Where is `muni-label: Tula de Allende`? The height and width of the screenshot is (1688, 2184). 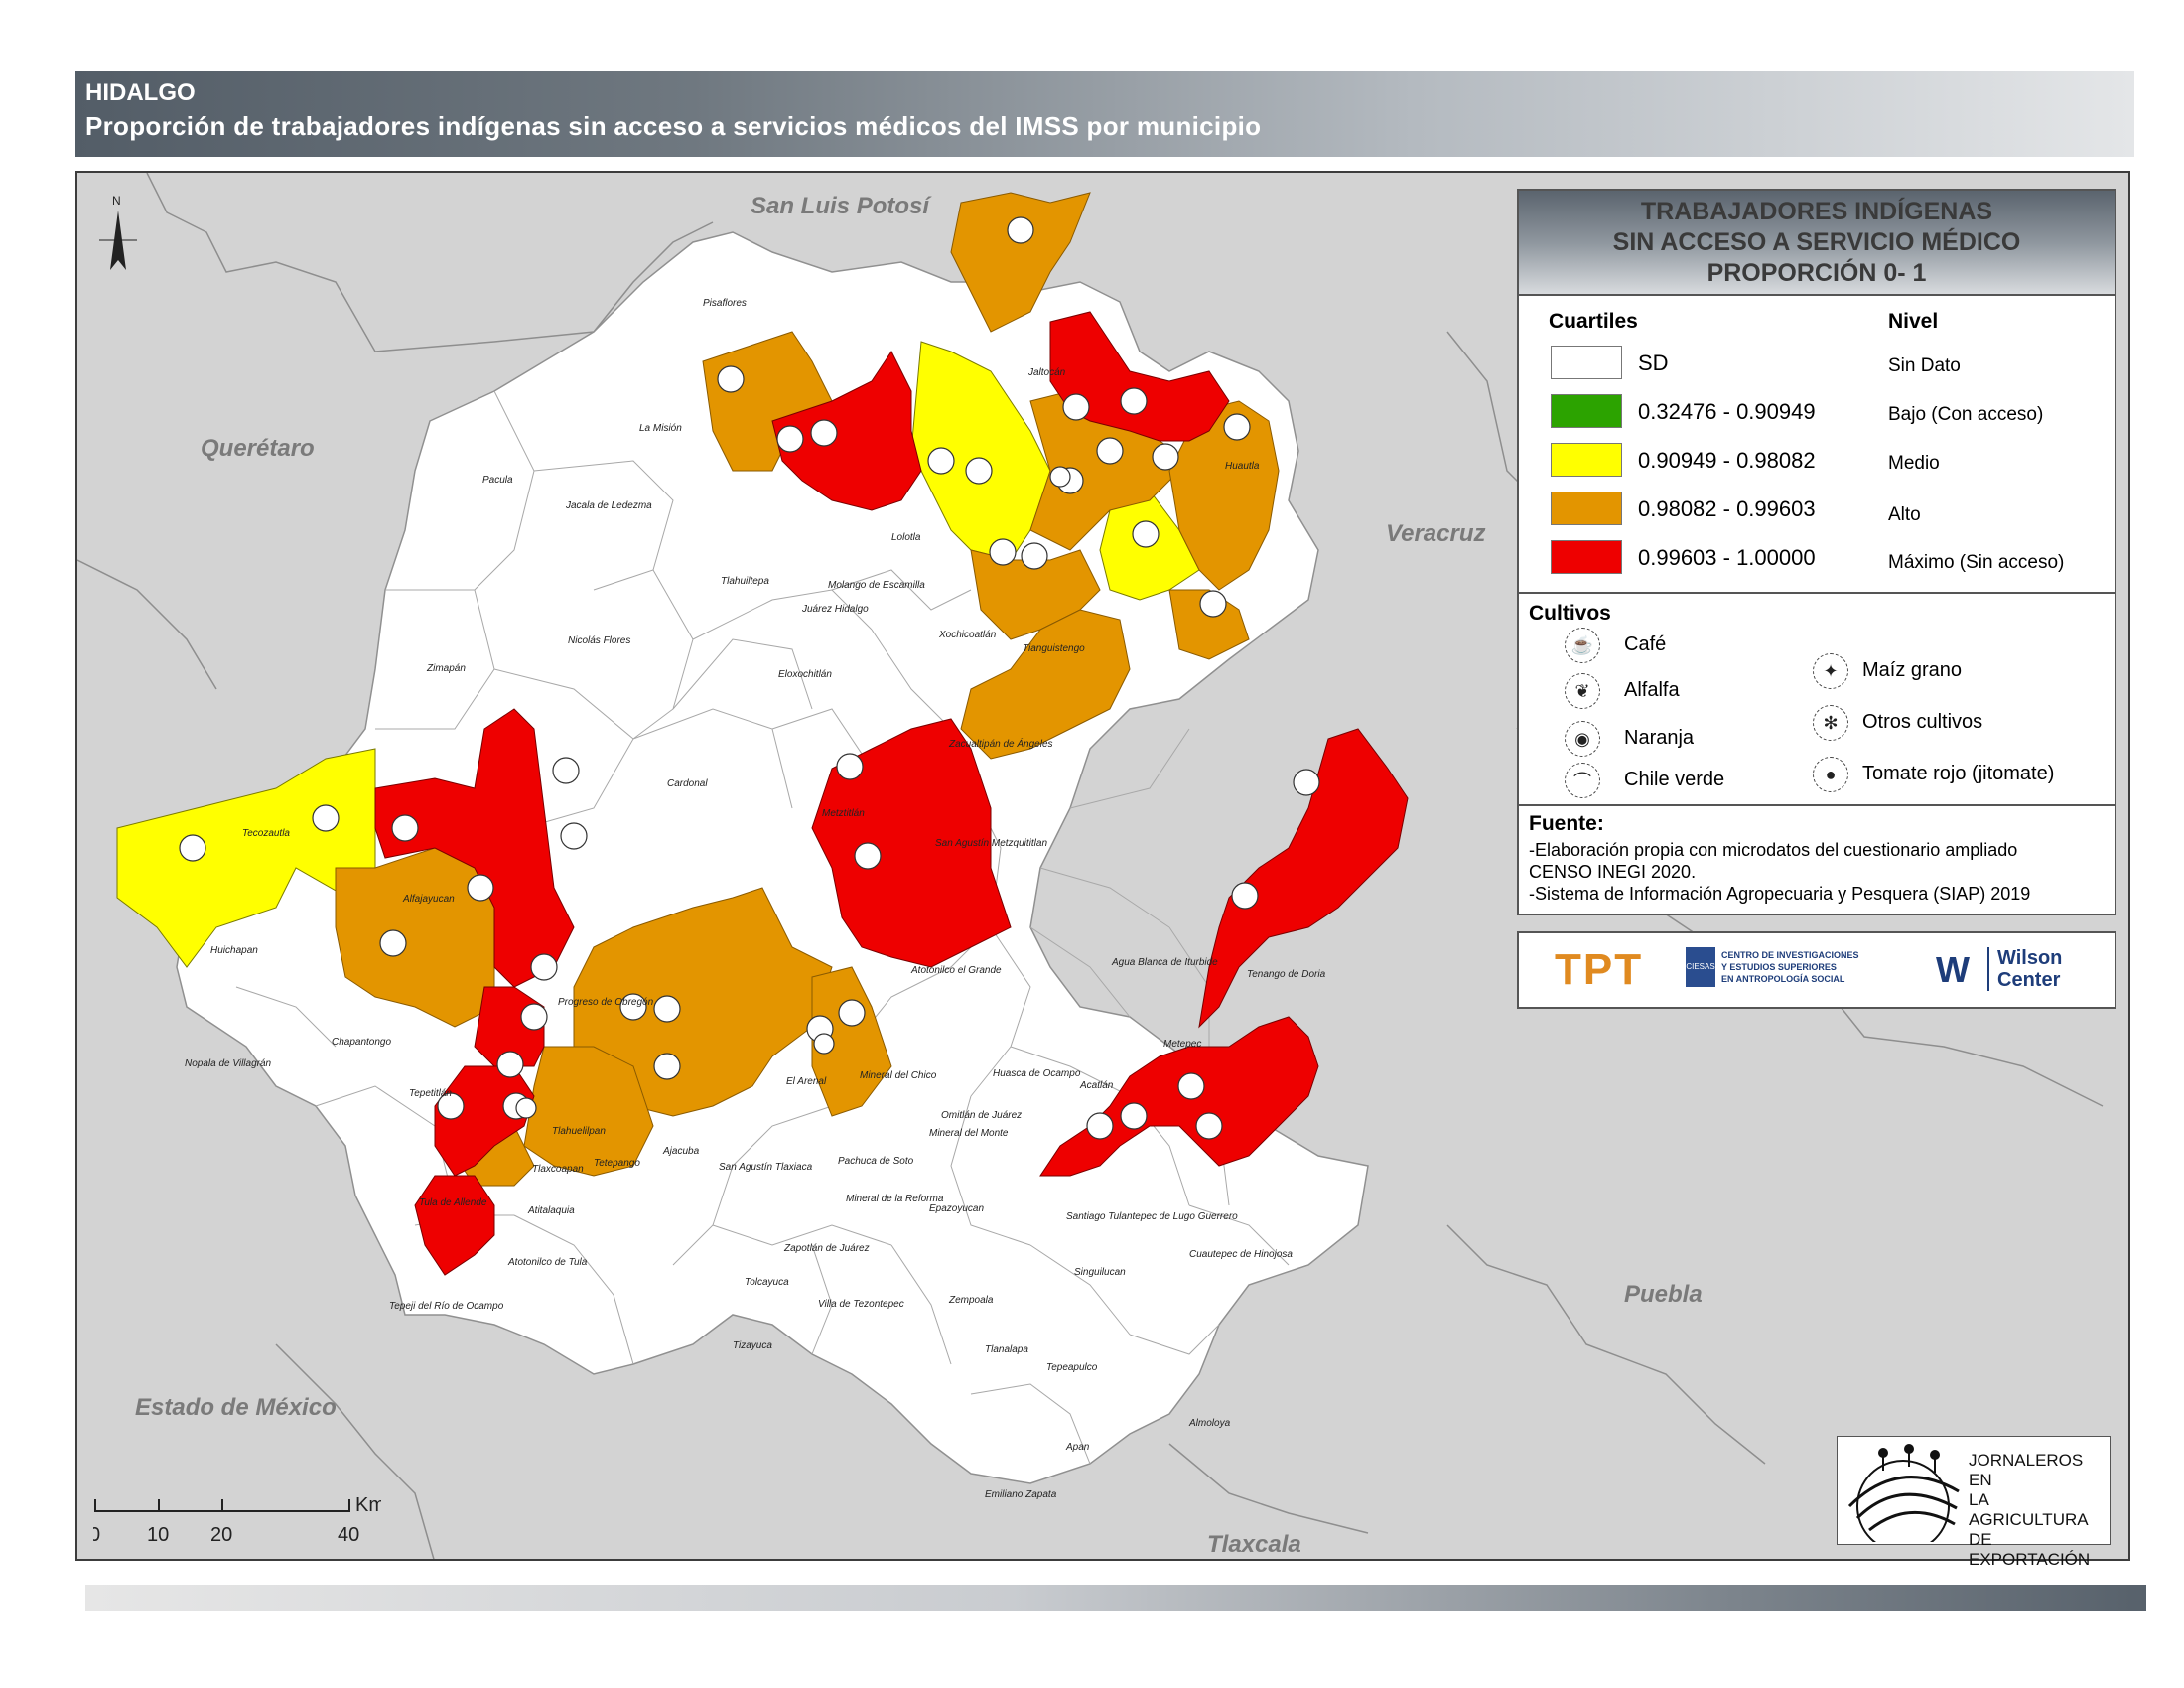 muni-label: Tula de Allende is located at coordinates (453, 1202).